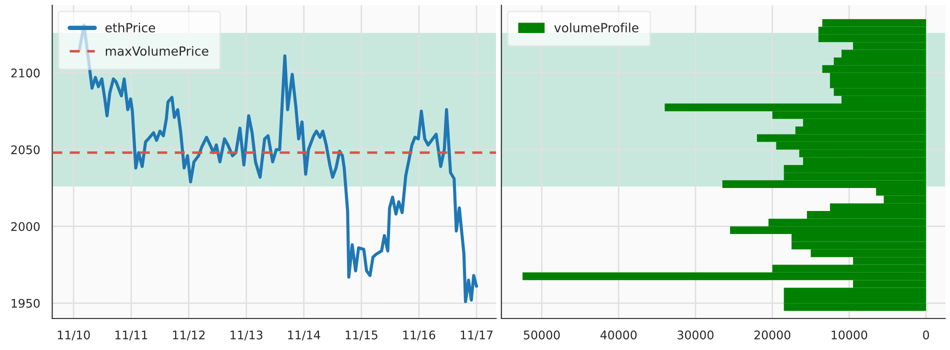 Image resolution: width=950 pixels, height=350 pixels. Describe the element at coordinates (25, 149) in the screenshot. I see `y-tick-label: 2050` at that location.